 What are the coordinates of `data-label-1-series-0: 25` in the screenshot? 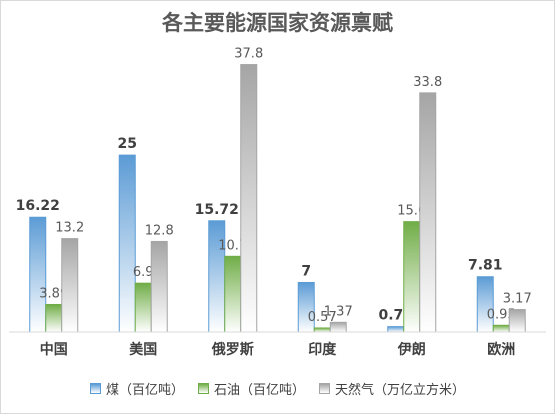 It's located at (127, 144).